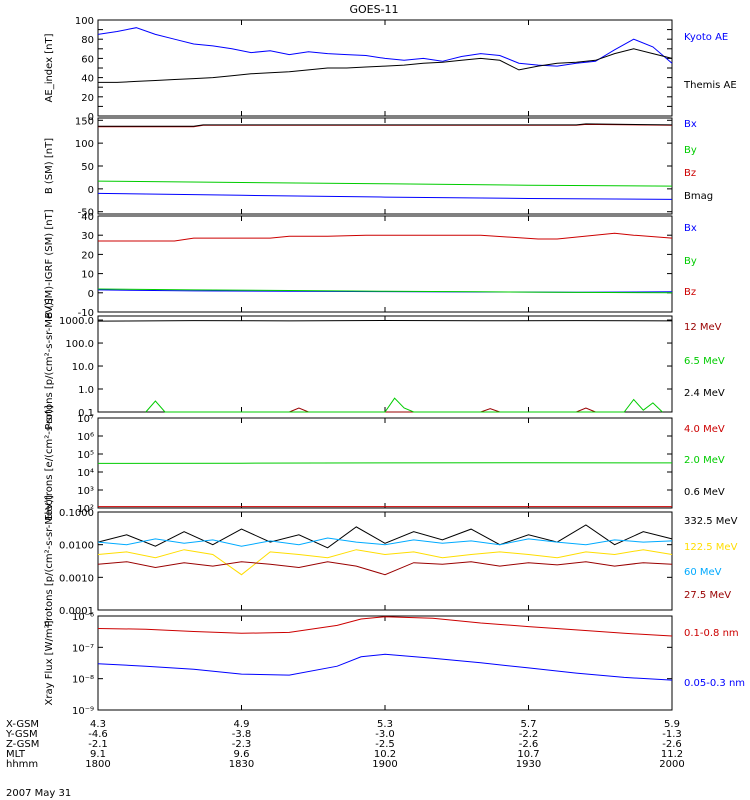 The width and height of the screenshot is (750, 800). What do you see at coordinates (698, 196) in the screenshot?
I see `legend-entry: Bmag` at bounding box center [698, 196].